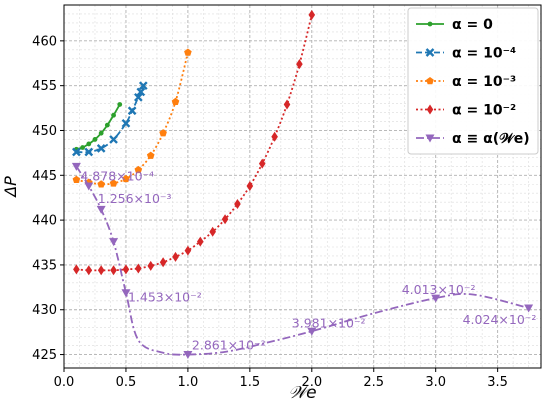 Image resolution: width=550 pixels, height=403 pixels. What do you see at coordinates (329, 322) in the screenshot?
I see `annotation-label: 3.981×10⁻²` at bounding box center [329, 322].